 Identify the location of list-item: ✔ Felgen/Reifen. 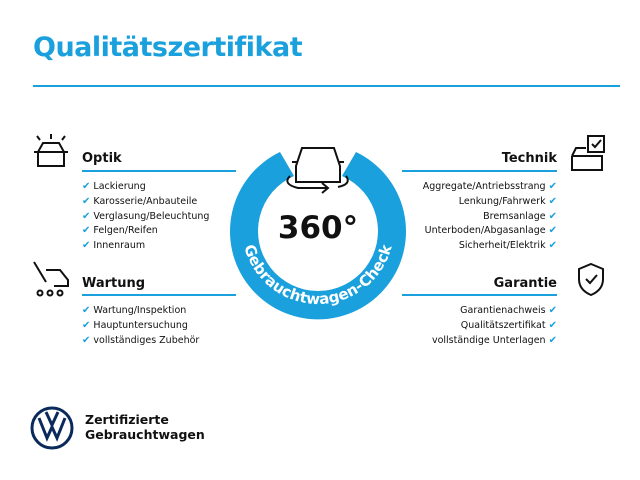
(145, 231).